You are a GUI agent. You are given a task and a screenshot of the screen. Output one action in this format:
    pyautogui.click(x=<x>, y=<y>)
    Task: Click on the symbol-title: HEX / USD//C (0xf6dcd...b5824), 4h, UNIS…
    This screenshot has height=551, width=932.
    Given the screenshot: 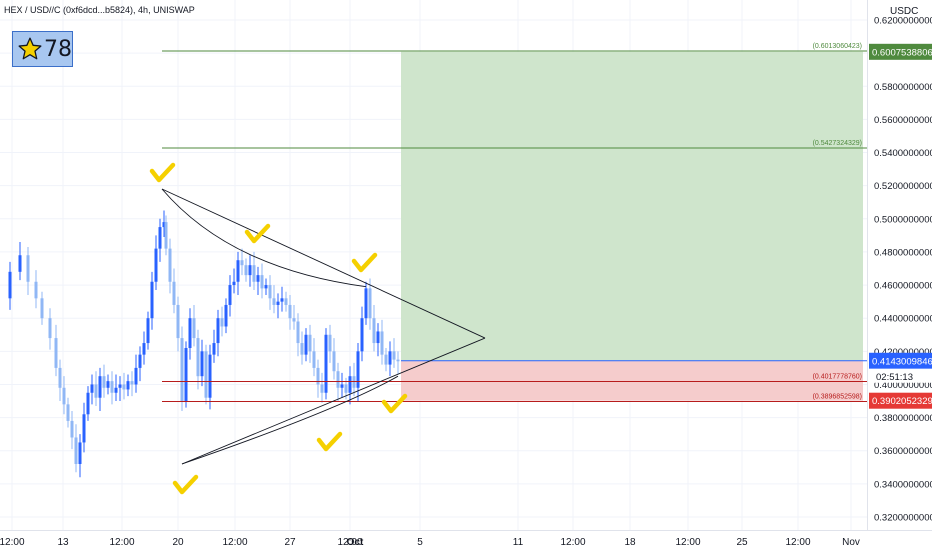 What is the action you would take?
    pyautogui.click(x=99, y=10)
    